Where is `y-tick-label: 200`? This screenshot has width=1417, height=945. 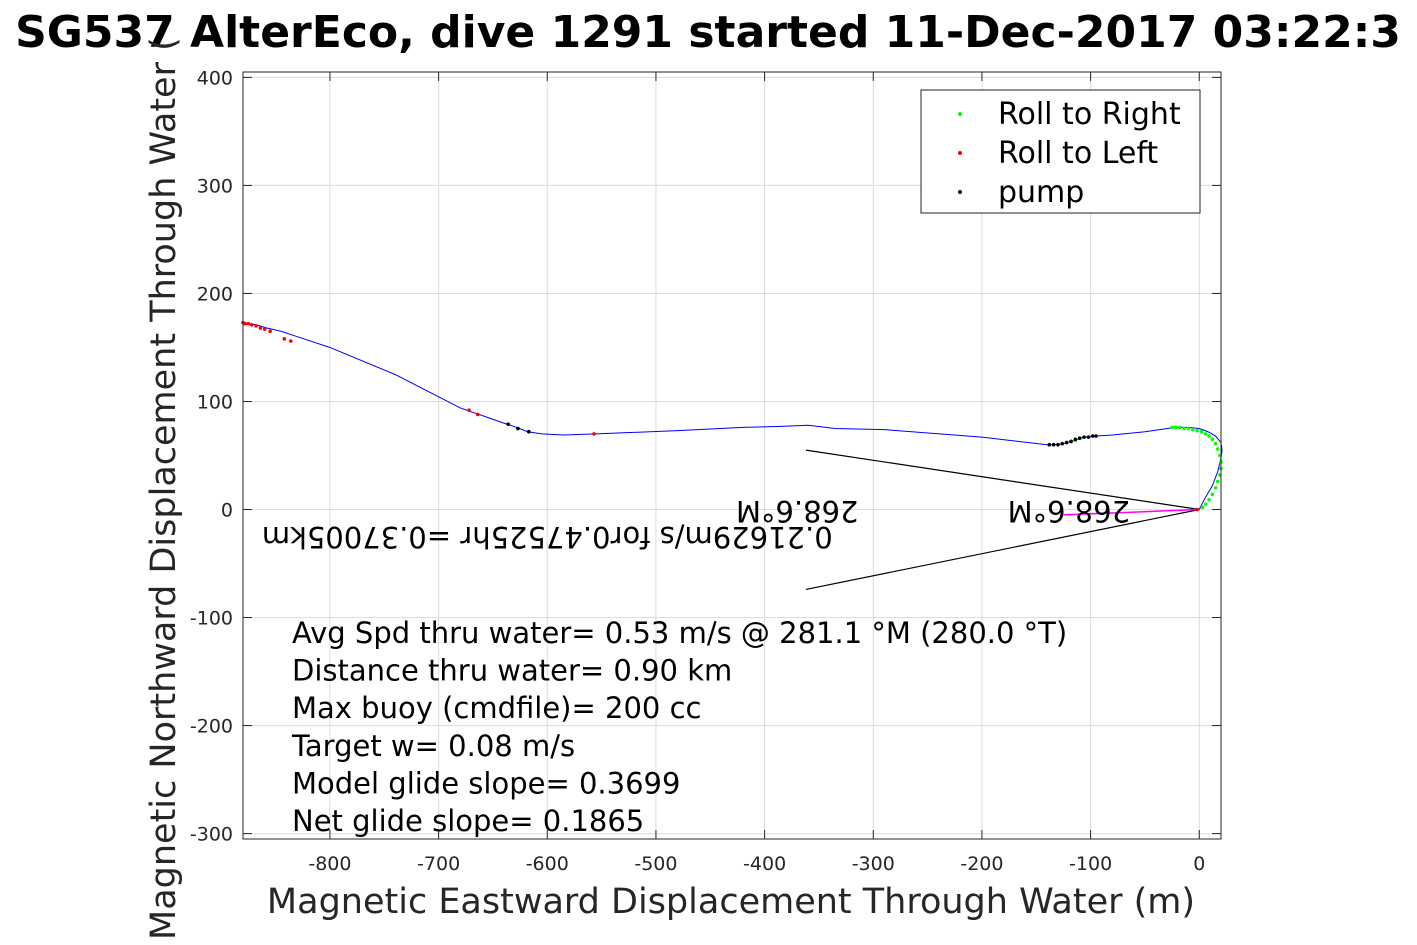 y-tick-label: 200 is located at coordinates (215, 294).